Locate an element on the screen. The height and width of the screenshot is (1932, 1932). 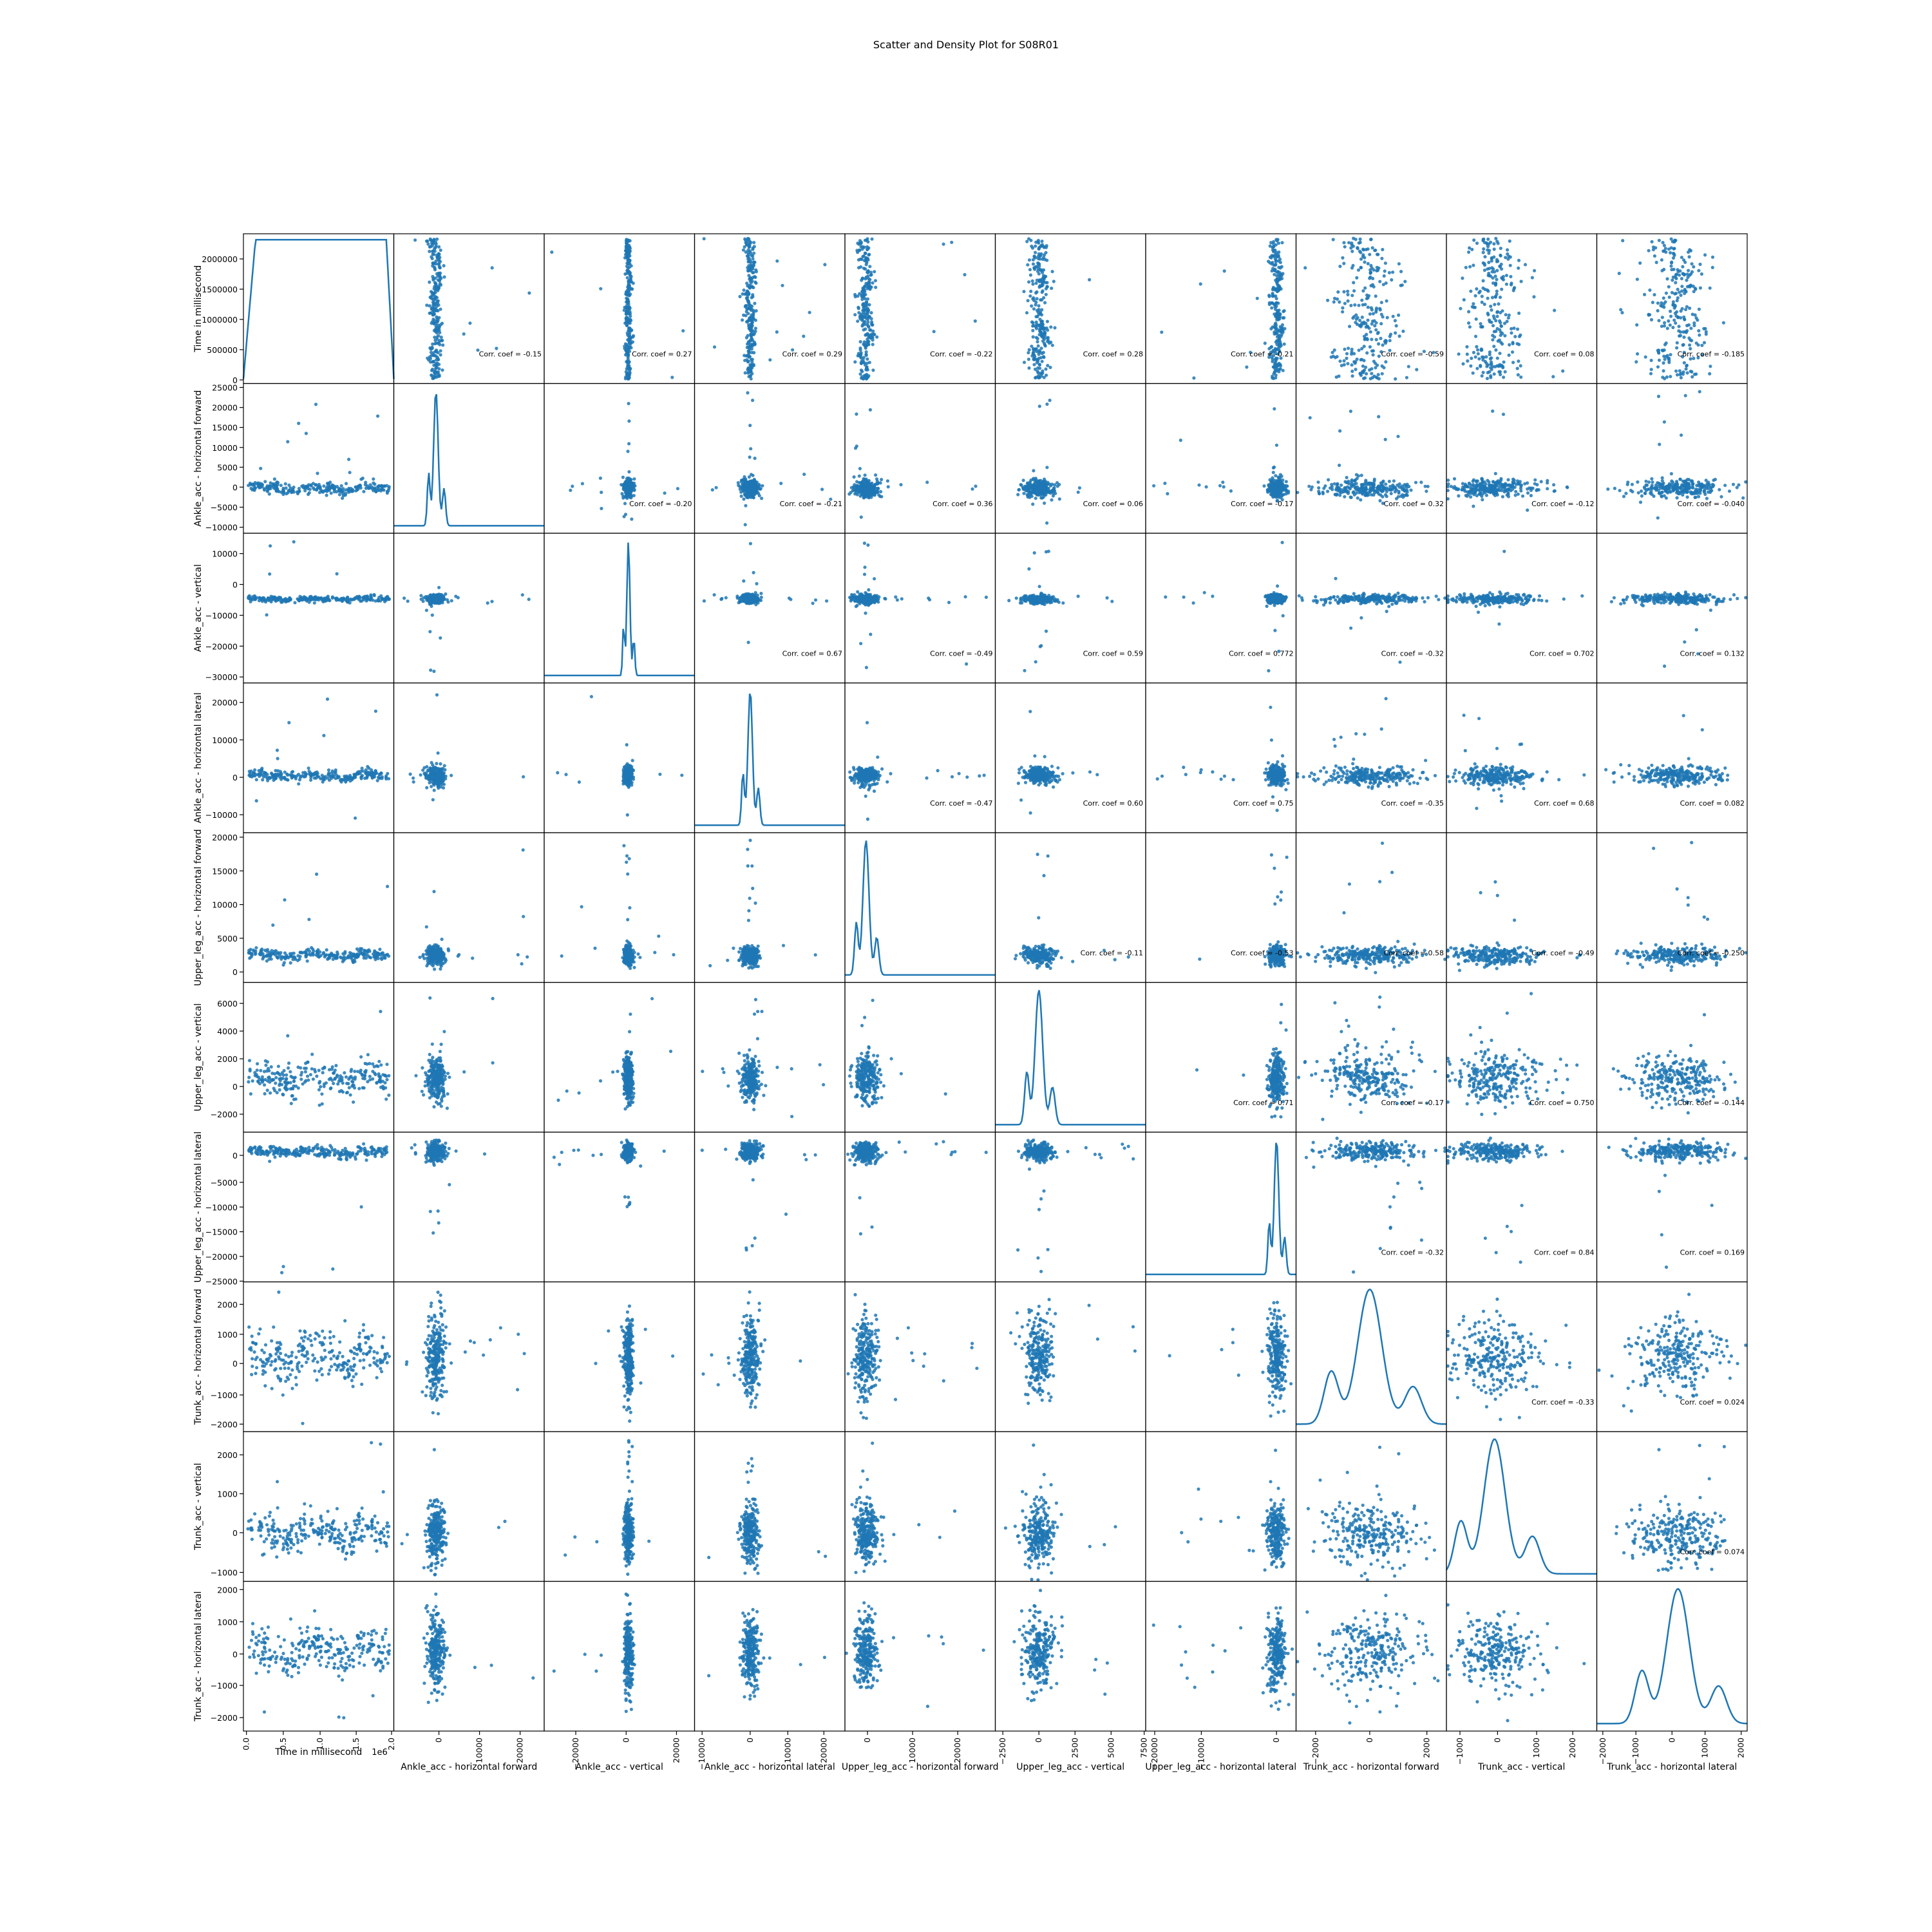
scatter-points is located at coordinates (1222, 455).